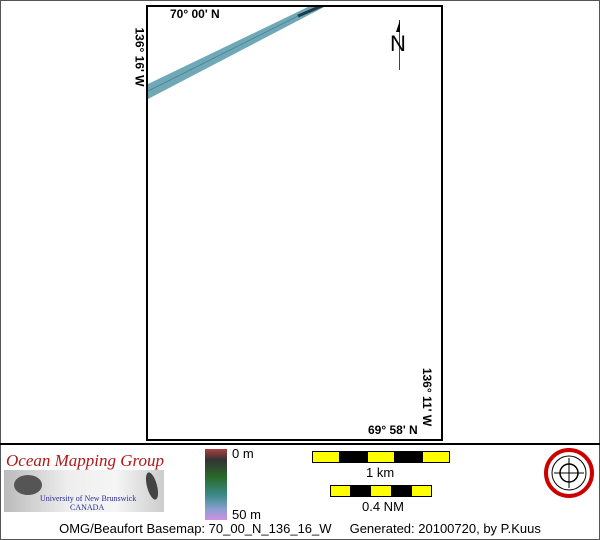  What do you see at coordinates (398, 26) in the screenshot?
I see `north-arrow-icon` at bounding box center [398, 26].